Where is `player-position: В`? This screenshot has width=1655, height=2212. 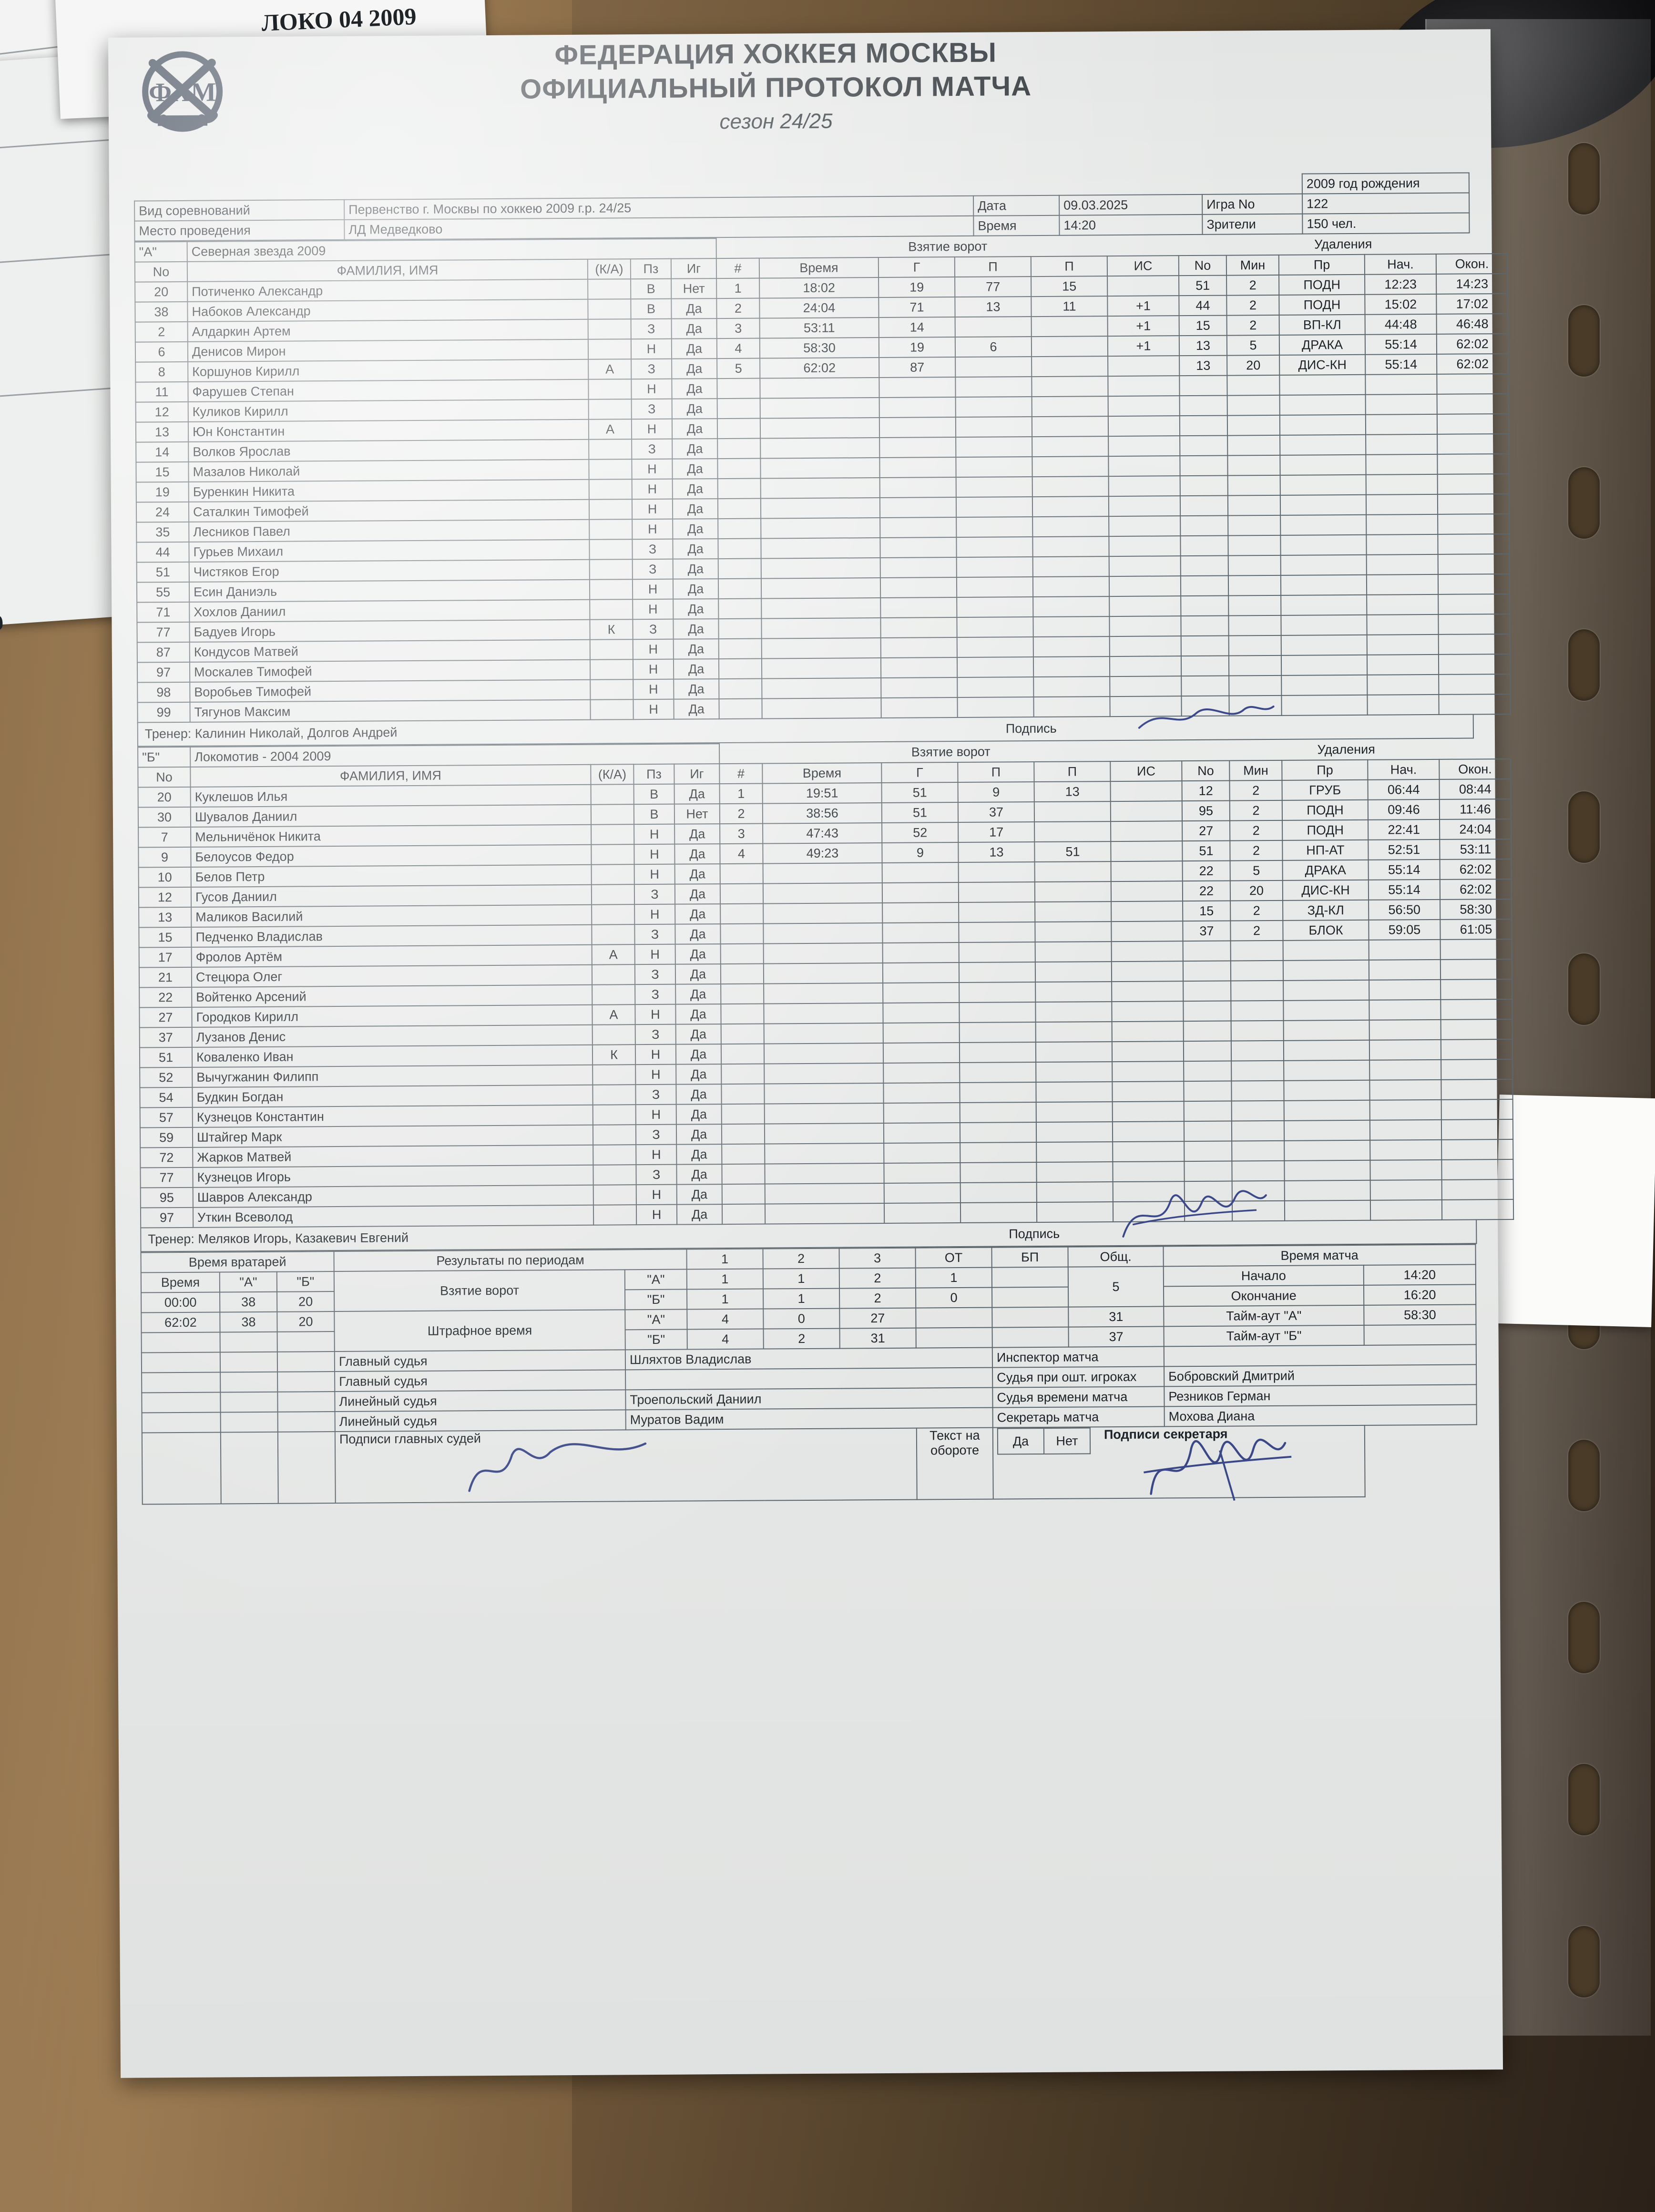
player-position: В is located at coordinates (651, 308).